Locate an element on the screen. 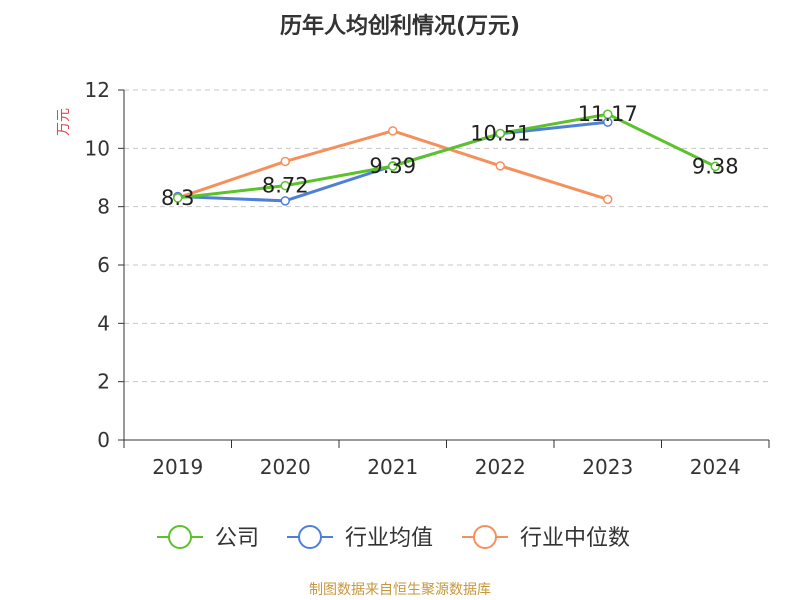  series-line is located at coordinates (446, 156).